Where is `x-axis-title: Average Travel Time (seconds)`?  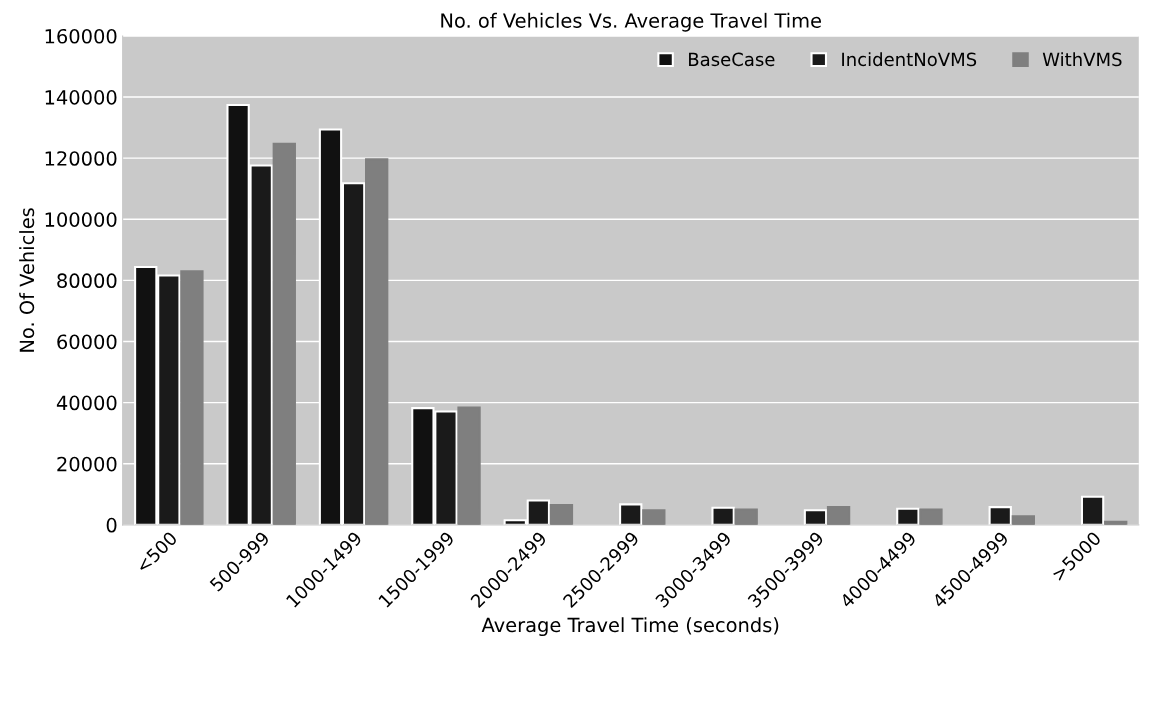 x-axis-title: Average Travel Time (seconds) is located at coordinates (630, 627).